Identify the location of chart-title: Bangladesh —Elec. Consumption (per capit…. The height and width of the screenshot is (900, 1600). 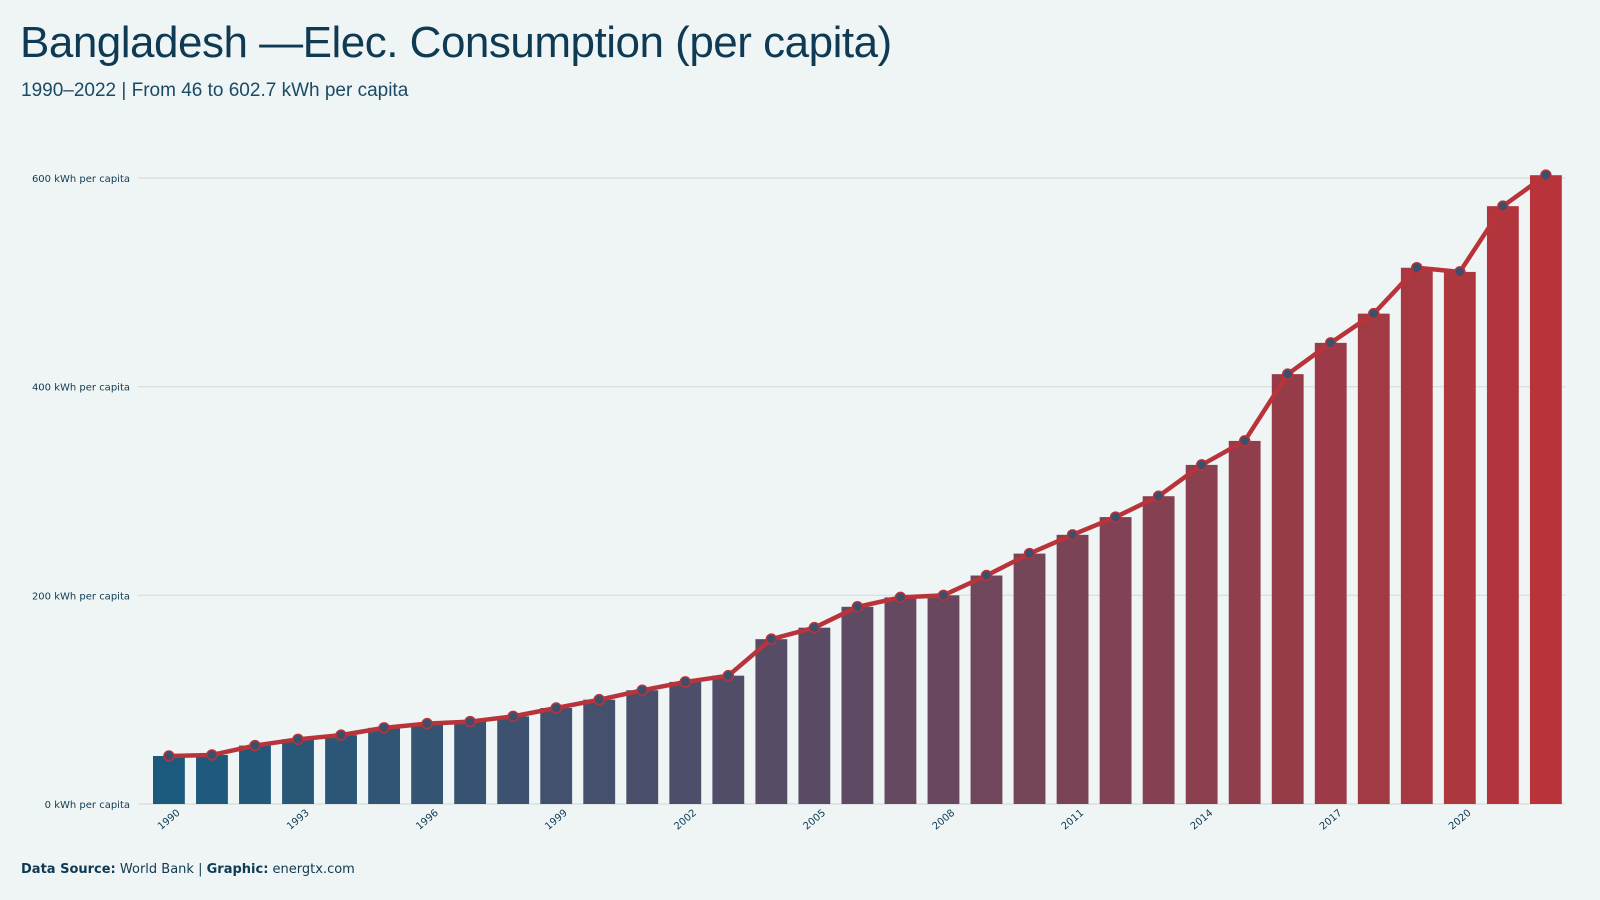
(456, 42).